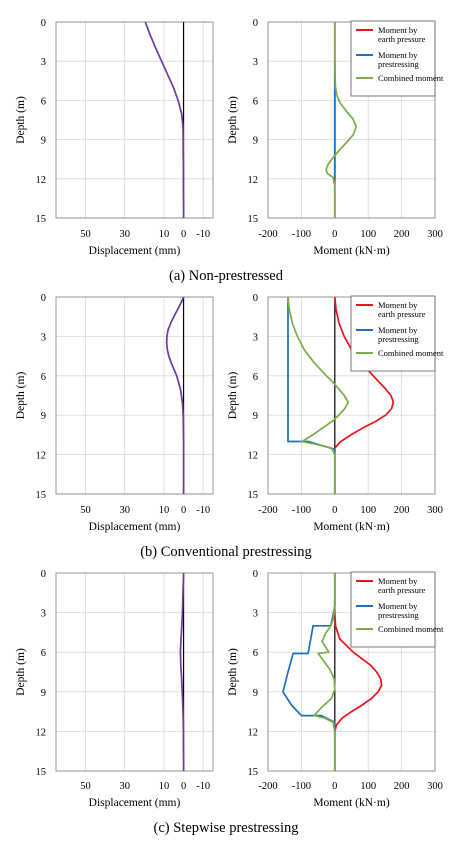  I want to click on subfigure-caption: (c) Stepwise prestressing, so click(226, 828).